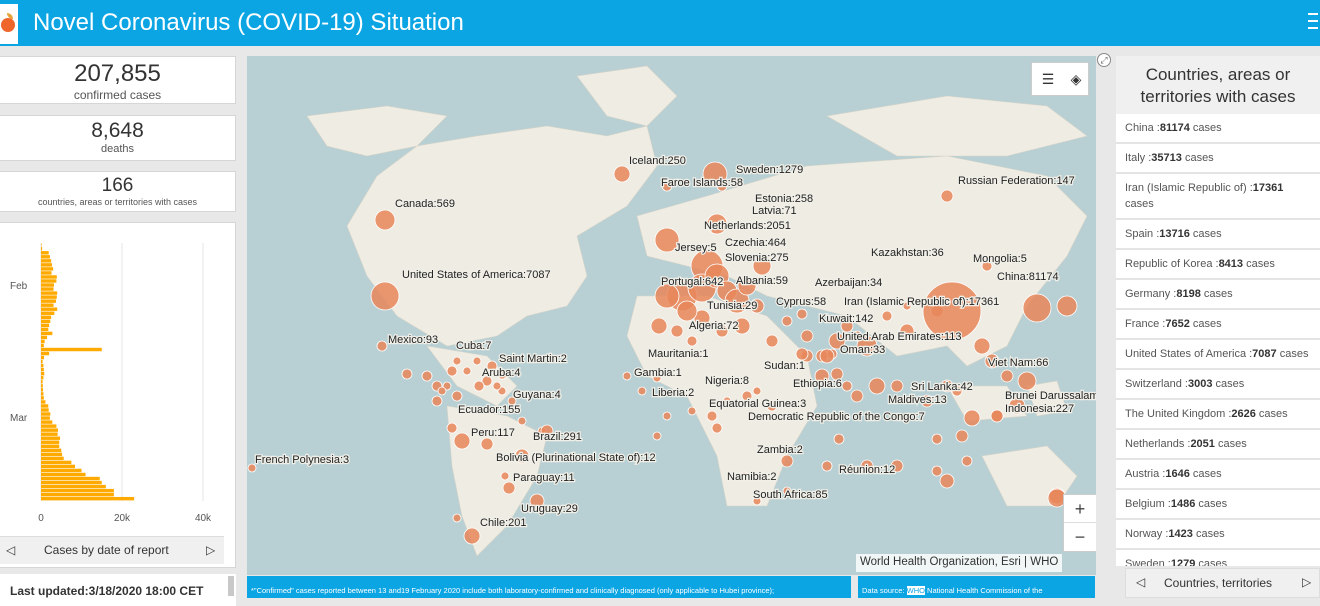 Image resolution: width=1320 pixels, height=606 pixels. What do you see at coordinates (1080, 509) in the screenshot?
I see `zoom-in-button: +` at bounding box center [1080, 509].